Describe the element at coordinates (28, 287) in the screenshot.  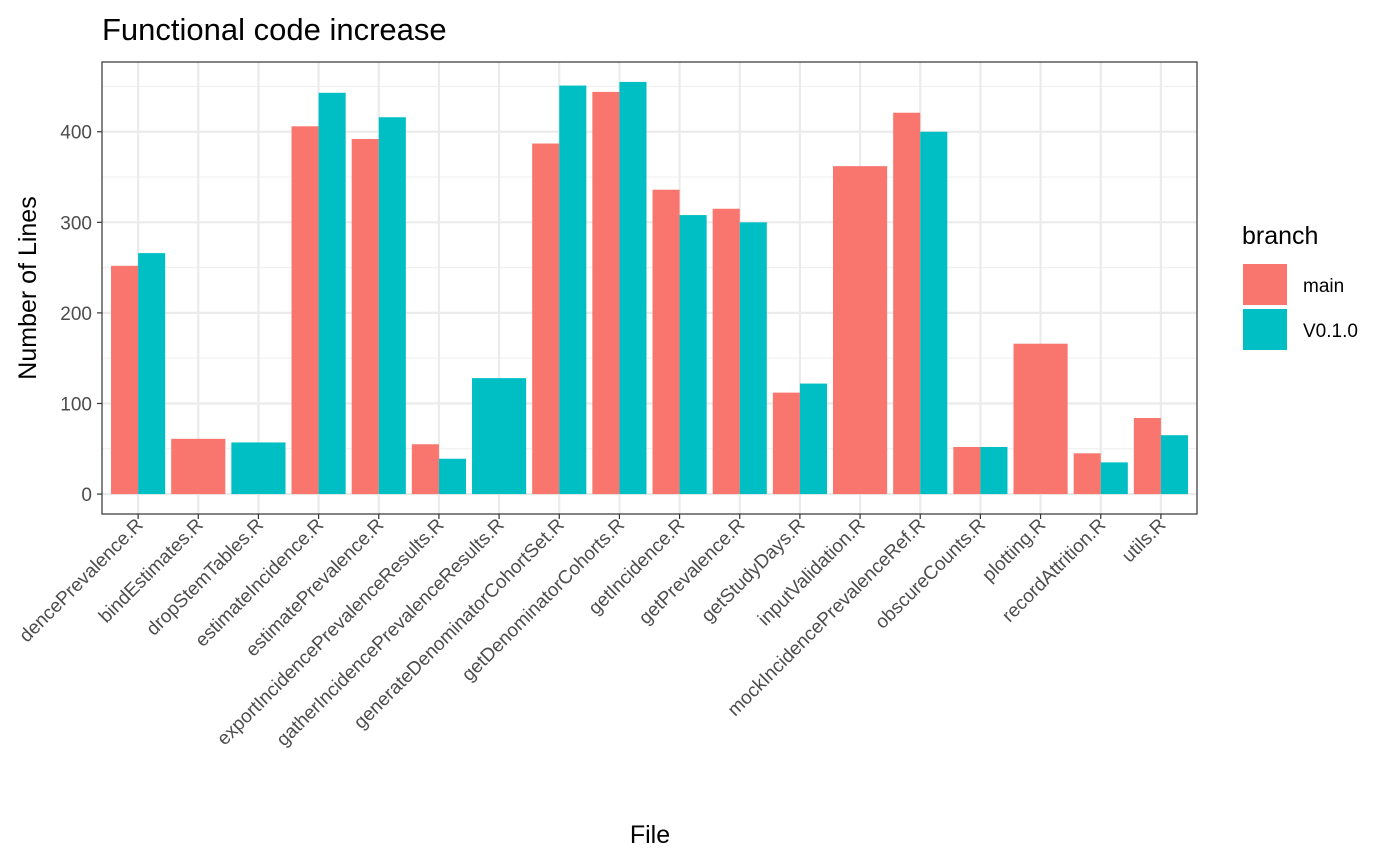
I see `y-axis-title: Number of Lines` at that location.